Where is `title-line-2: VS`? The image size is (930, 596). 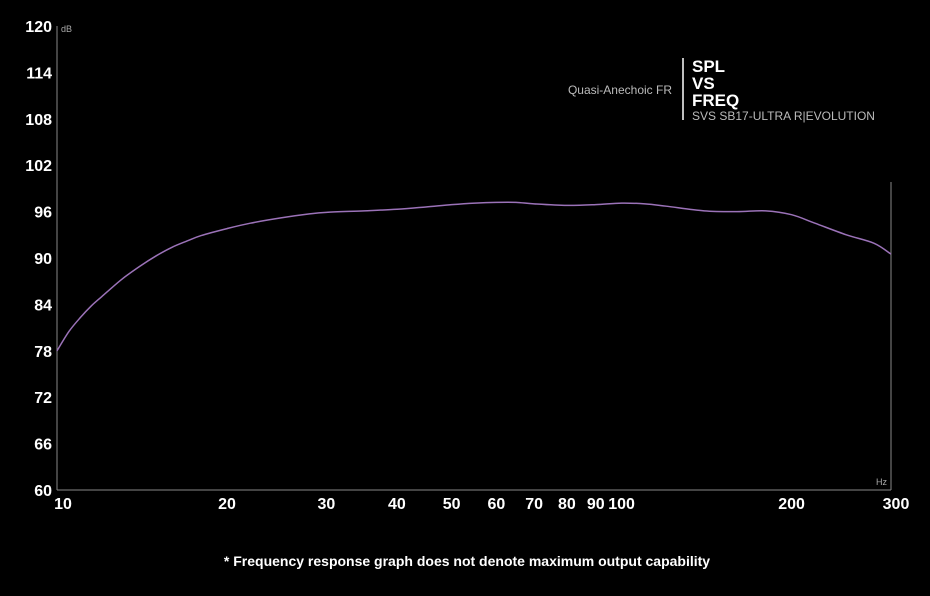 title-line-2: VS is located at coordinates (703, 83).